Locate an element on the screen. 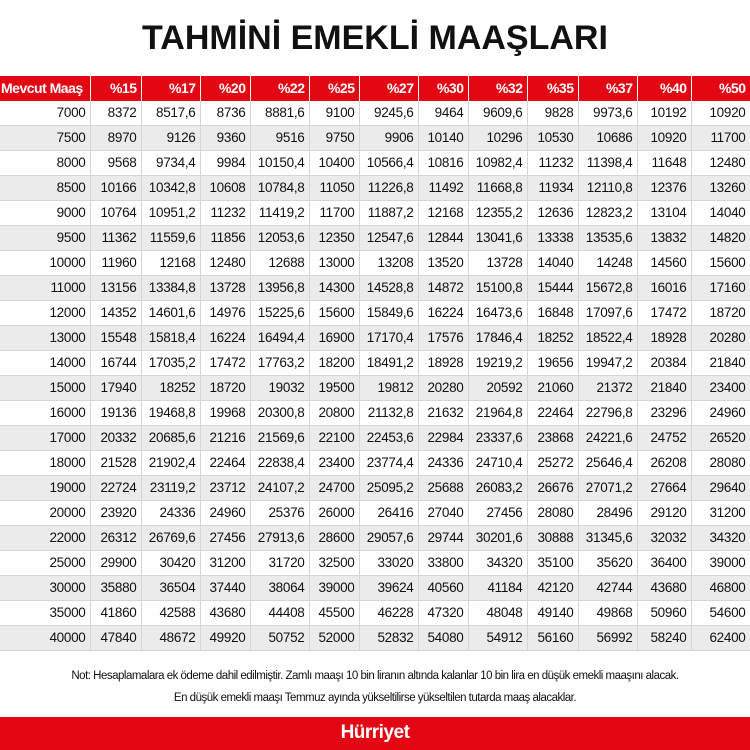 The height and width of the screenshot is (750, 750). projected-salary-cell: 52000 is located at coordinates (334, 638).